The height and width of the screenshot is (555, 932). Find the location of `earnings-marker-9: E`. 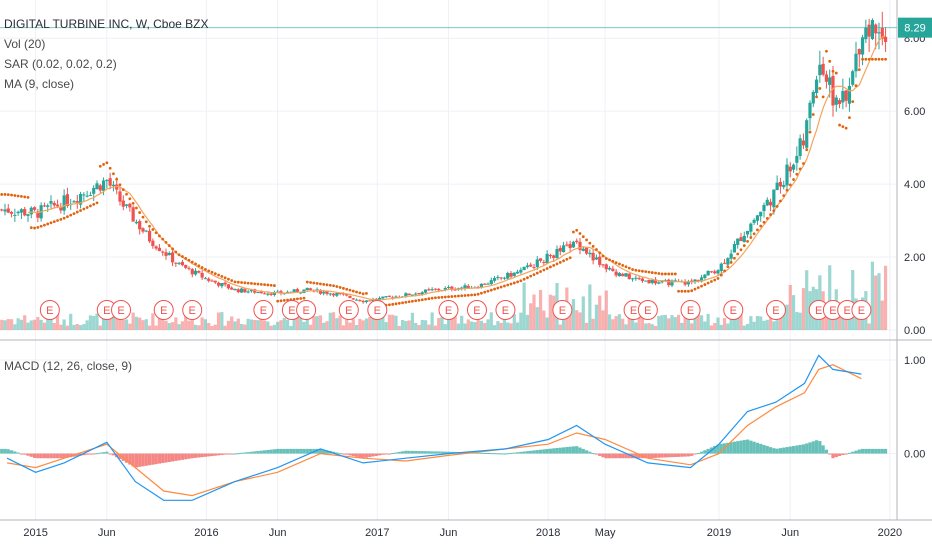

earnings-marker-9: E is located at coordinates (377, 310).